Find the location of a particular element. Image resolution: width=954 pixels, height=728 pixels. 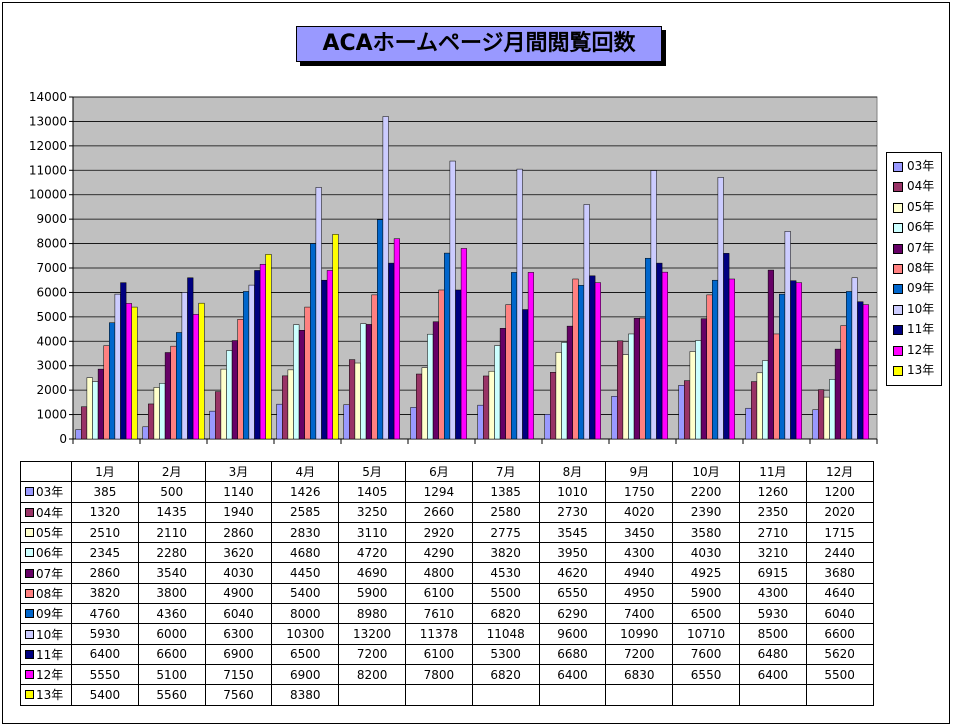

table-cell: 7200 is located at coordinates (639, 654).